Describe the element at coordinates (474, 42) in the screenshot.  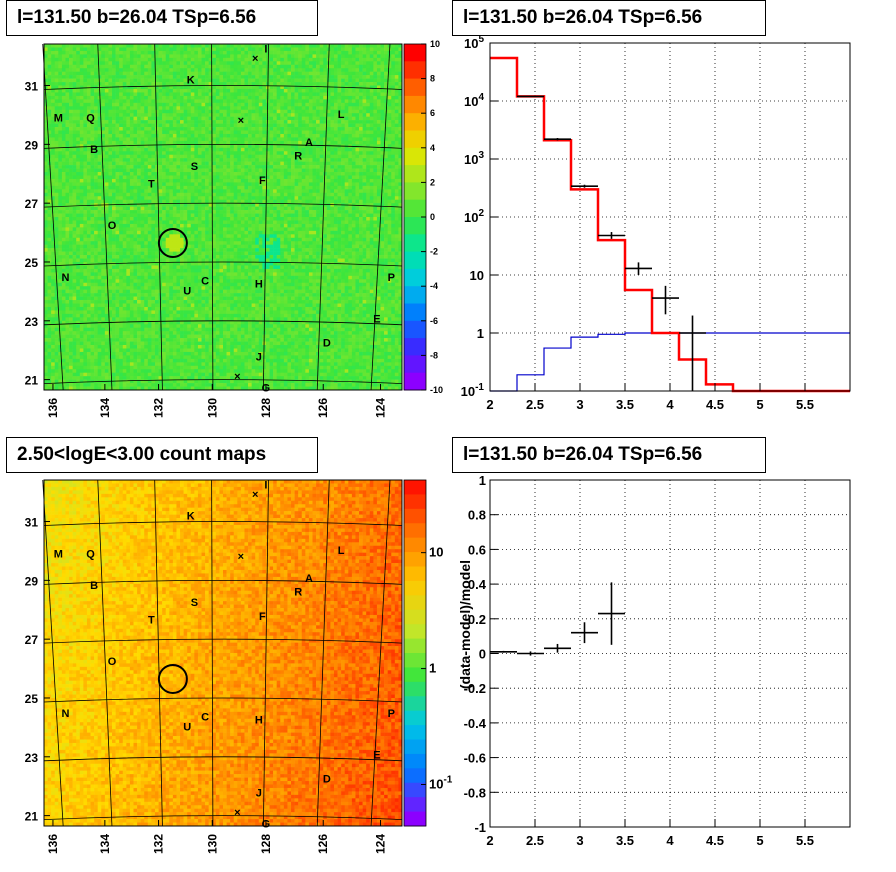
I see `y-tick-label: 10⁵` at that location.